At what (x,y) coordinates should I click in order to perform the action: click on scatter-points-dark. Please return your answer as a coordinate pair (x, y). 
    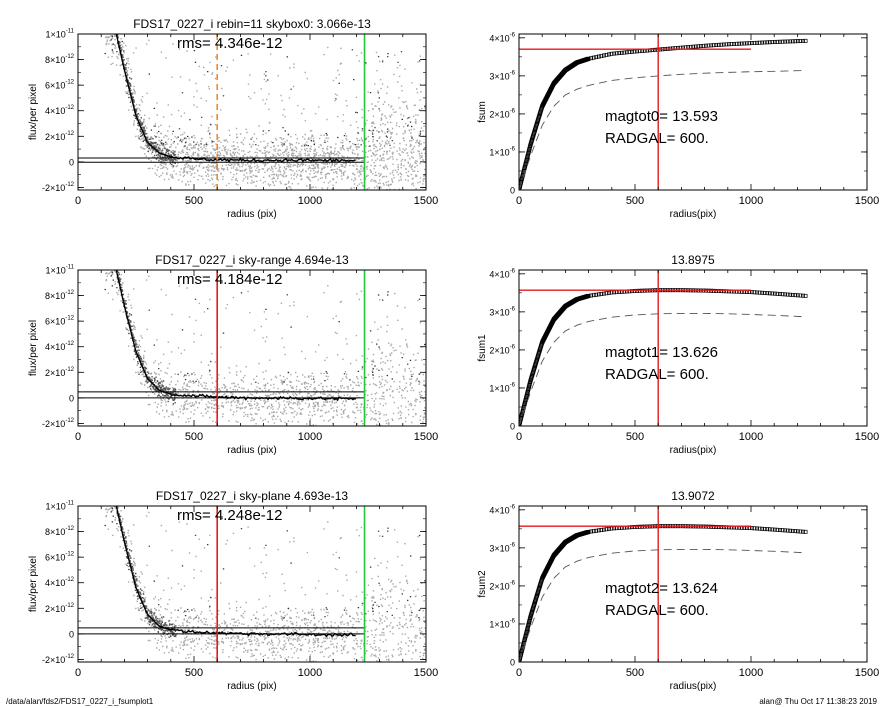
    Looking at the image, I should click on (265, 563).